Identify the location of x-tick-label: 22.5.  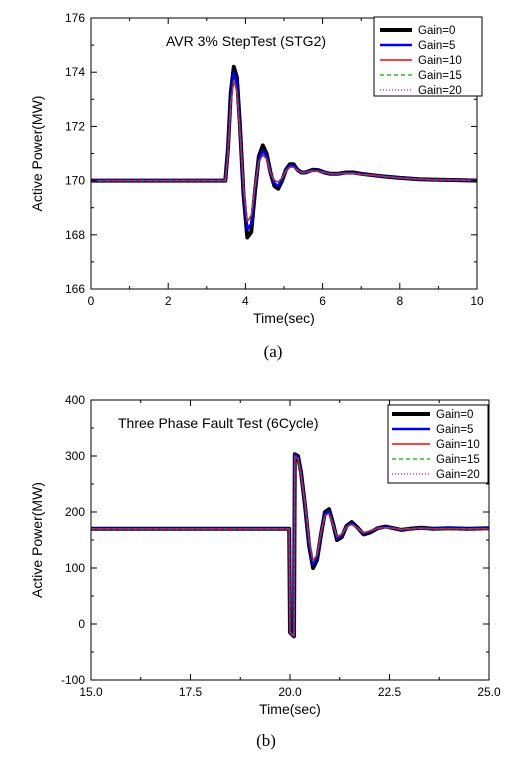
(390, 692).